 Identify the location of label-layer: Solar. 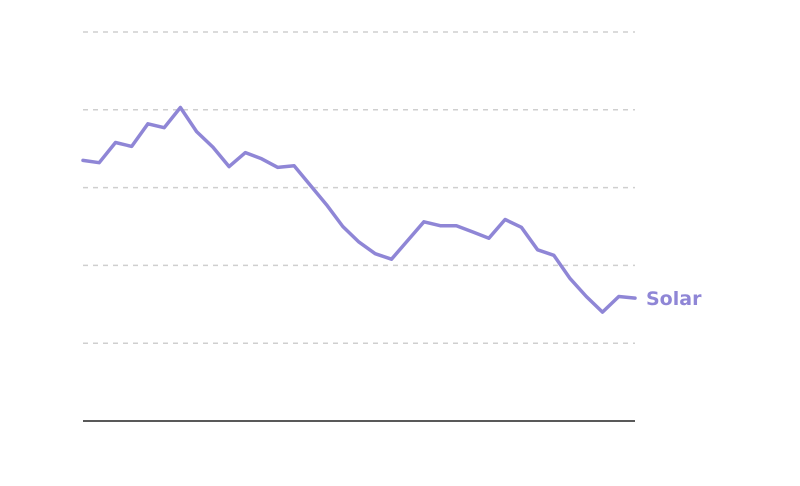
(674, 299).